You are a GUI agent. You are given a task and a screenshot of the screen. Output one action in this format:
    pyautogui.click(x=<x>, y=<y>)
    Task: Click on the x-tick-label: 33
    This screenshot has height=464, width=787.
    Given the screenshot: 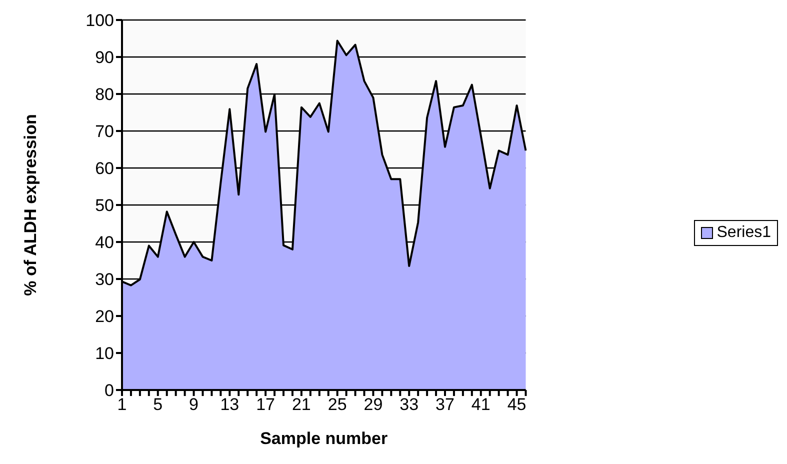 What is the action you would take?
    pyautogui.click(x=409, y=404)
    